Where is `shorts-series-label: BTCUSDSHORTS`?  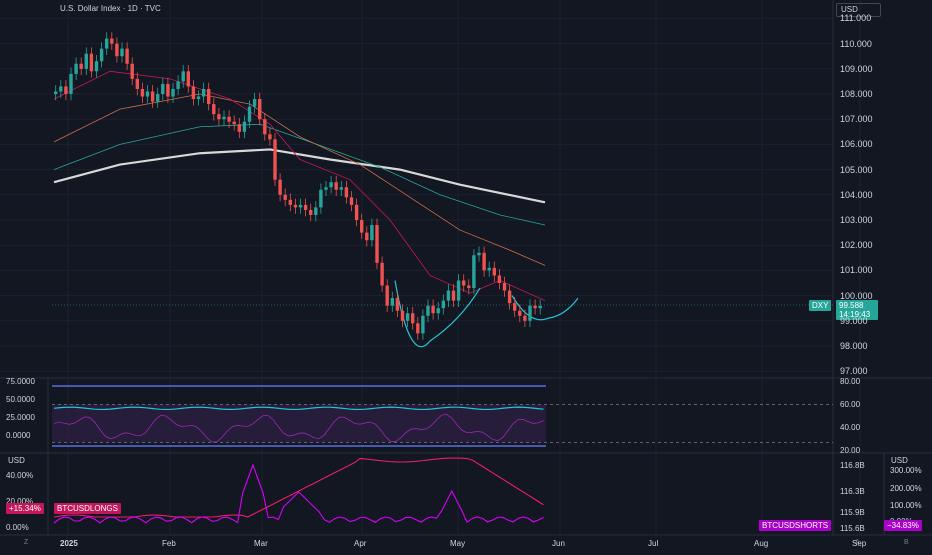
shorts-series-label: BTCUSDSHORTS is located at coordinates (795, 525).